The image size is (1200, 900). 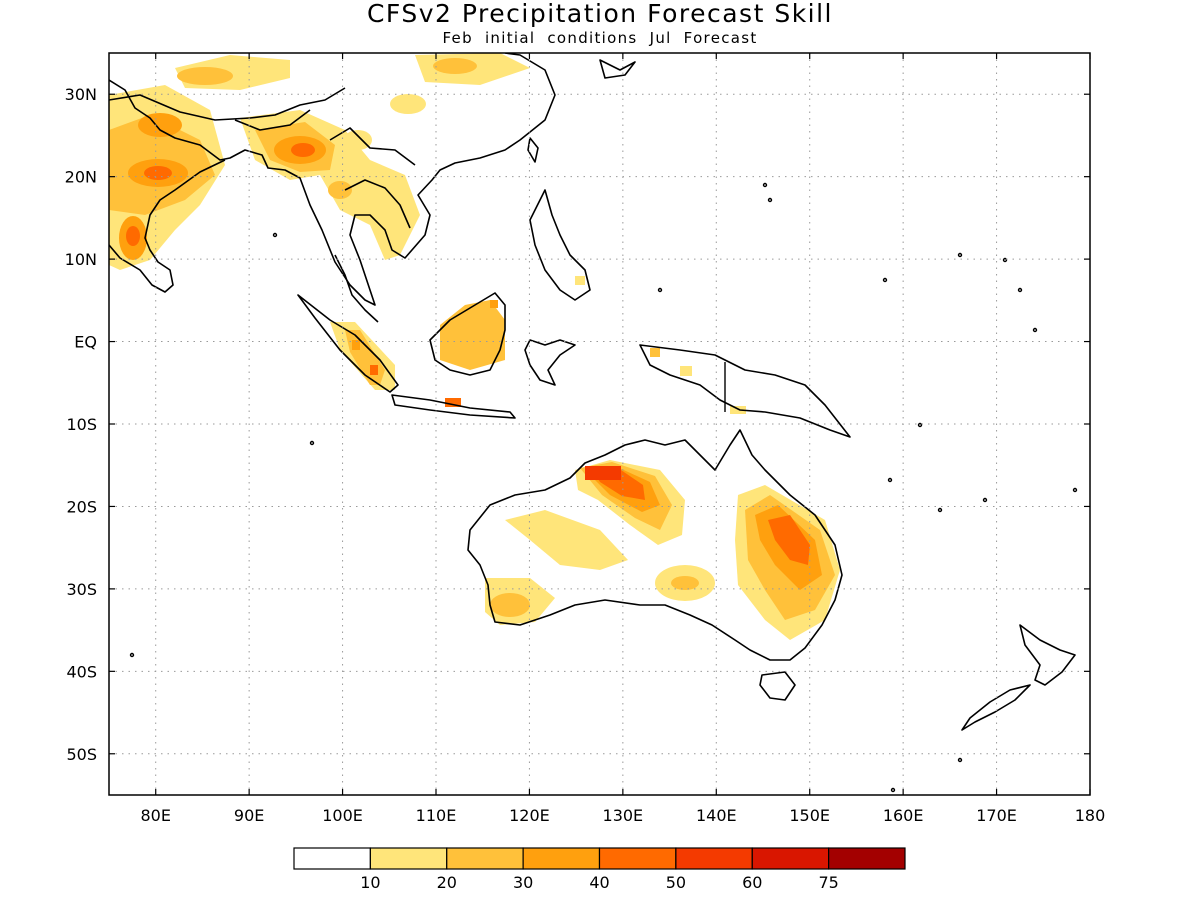 I want to click on lon-tick-label: 150E, so click(x=809, y=815).